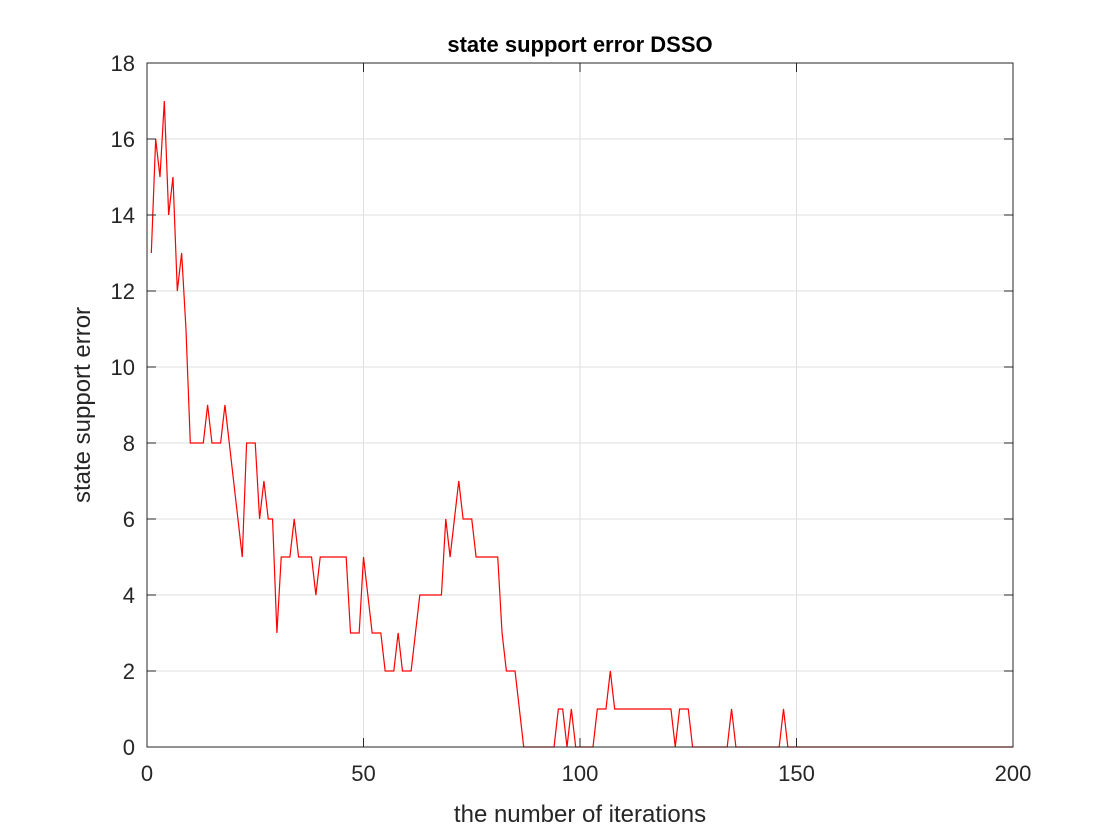  Describe the element at coordinates (129, 595) in the screenshot. I see `y-tick-label: 4` at that location.